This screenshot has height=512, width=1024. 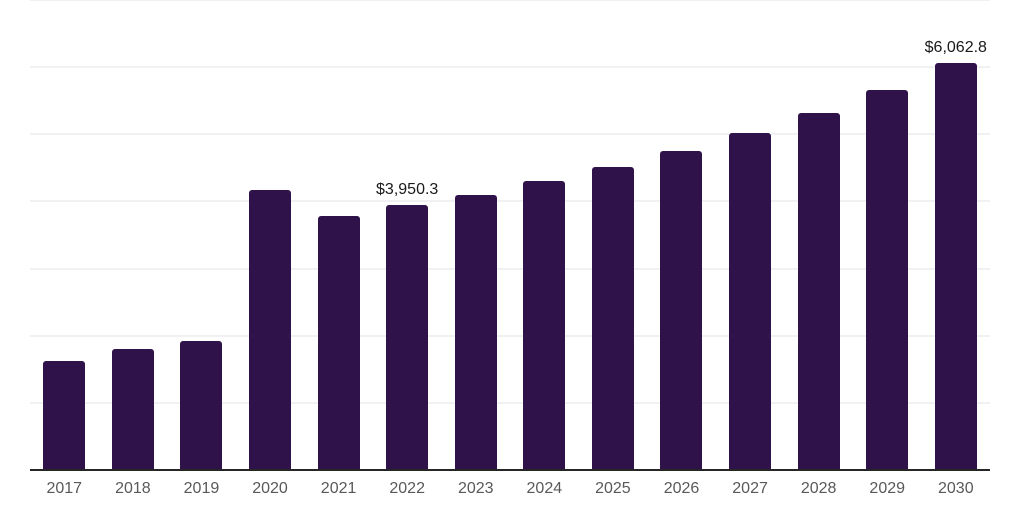 What do you see at coordinates (887, 279) in the screenshot?
I see `bar-2029` at bounding box center [887, 279].